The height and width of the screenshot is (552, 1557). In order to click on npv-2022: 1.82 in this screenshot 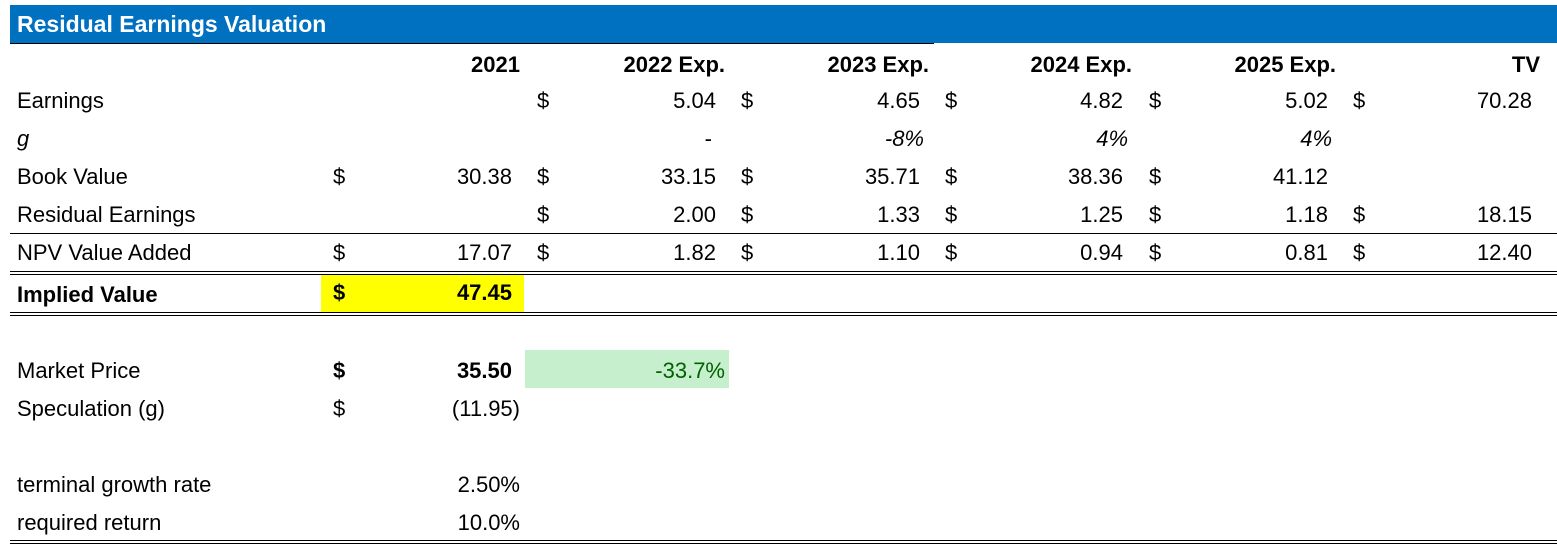, I will do `click(694, 252)`.